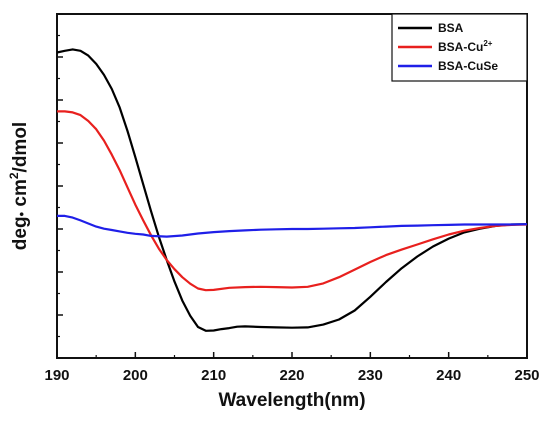  I want to click on y-axis-title-part-1: deg, so click(20, 233).